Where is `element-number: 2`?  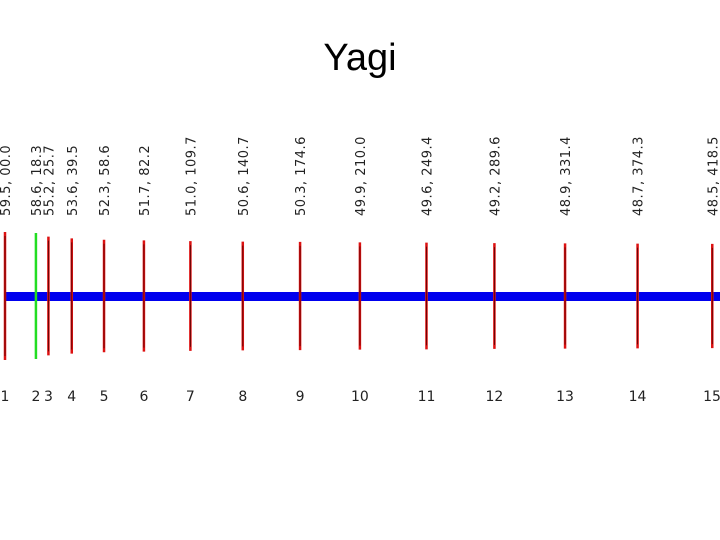 element-number: 2 is located at coordinates (35, 397).